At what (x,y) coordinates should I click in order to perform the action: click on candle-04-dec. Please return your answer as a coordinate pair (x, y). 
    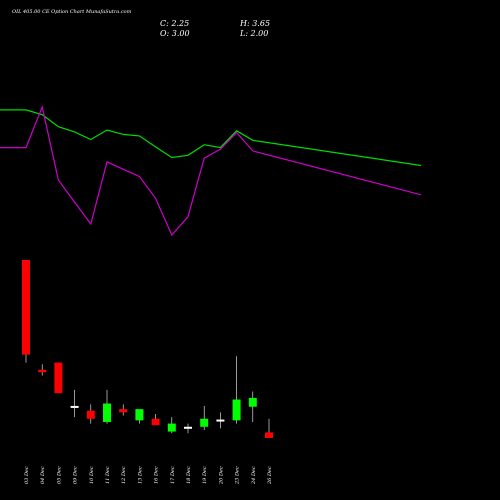
    Looking at the image, I should click on (42, 370).